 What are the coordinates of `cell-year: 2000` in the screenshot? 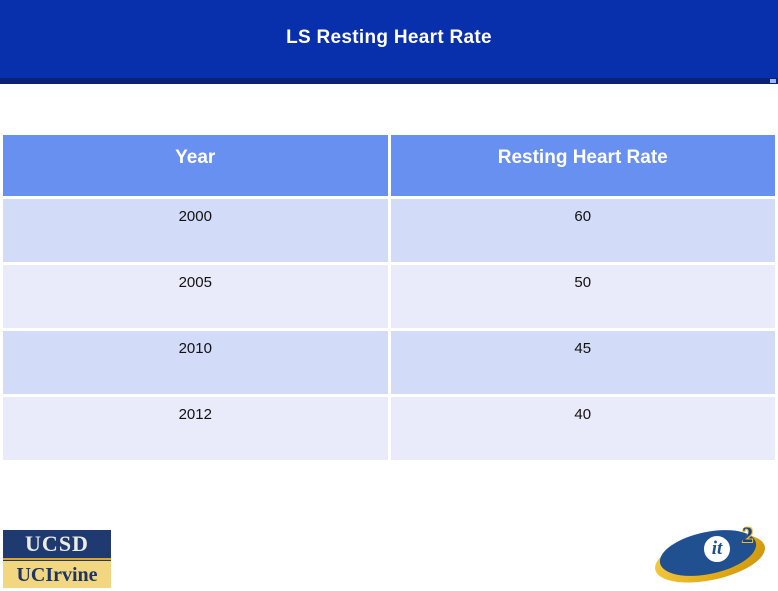 It's located at (195, 230).